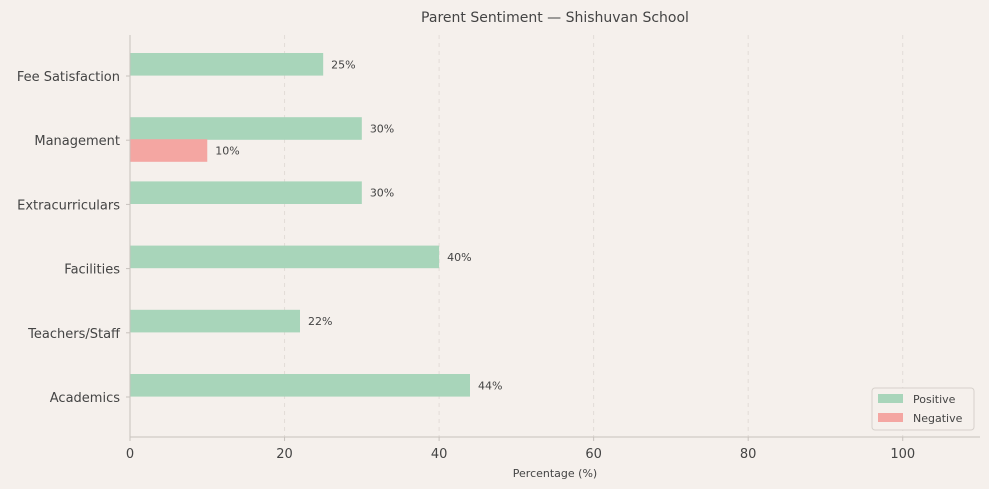  I want to click on x-tick-label: 20, so click(284, 454).